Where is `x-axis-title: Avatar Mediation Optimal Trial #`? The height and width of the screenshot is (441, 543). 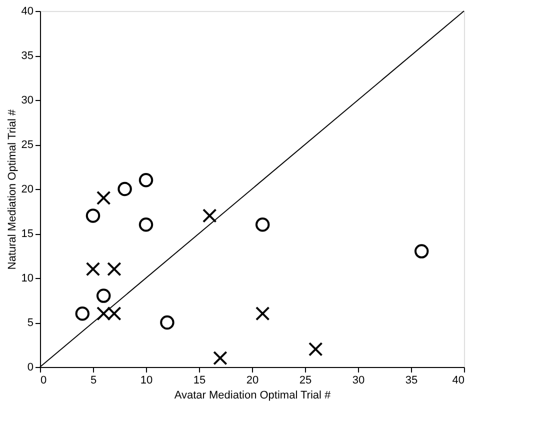
x-axis-title: Avatar Mediation Optimal Trial # is located at coordinates (253, 396).